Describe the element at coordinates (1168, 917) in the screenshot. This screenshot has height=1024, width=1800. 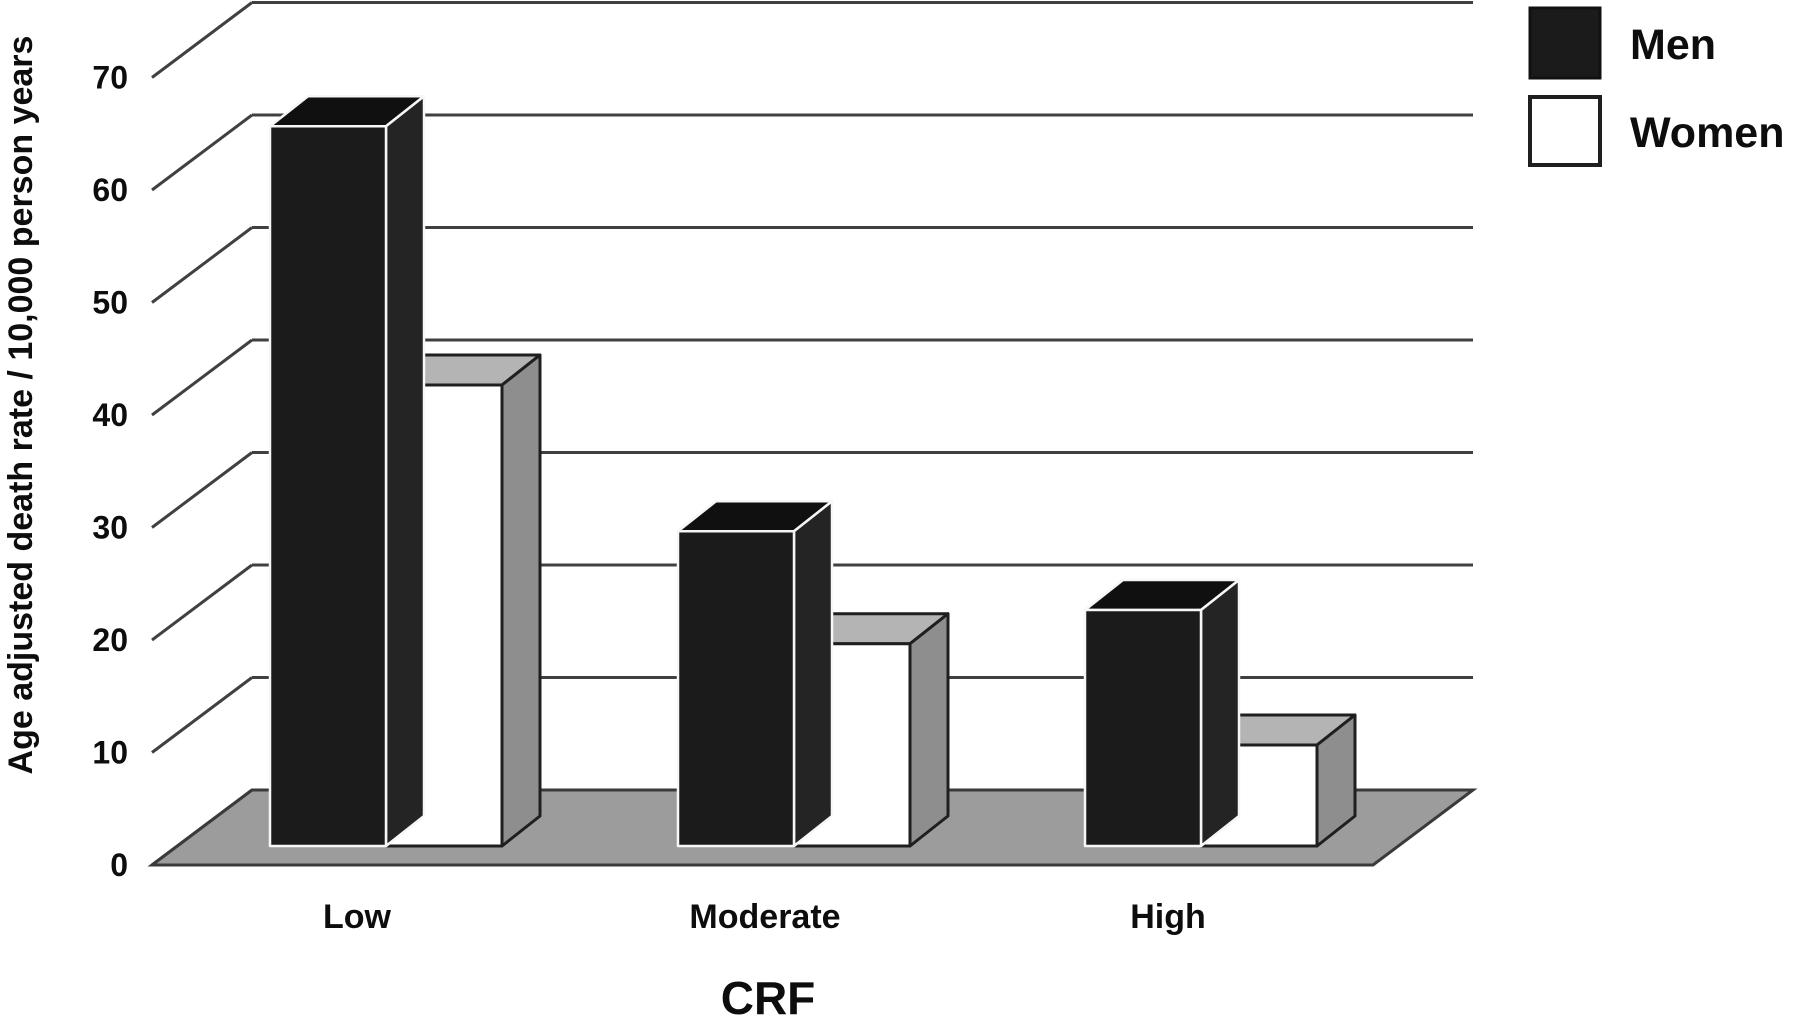
I see `category-label-high: High` at that location.